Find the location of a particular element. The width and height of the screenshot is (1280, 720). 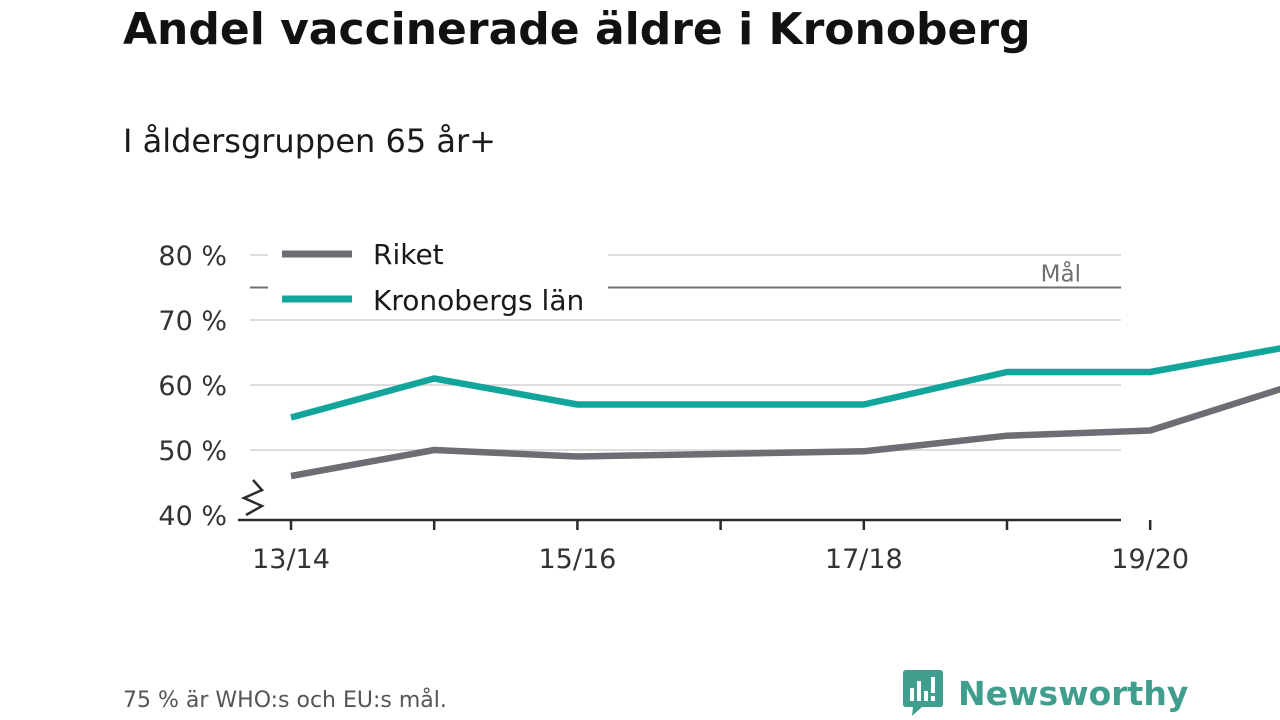

axis-break-icon is located at coordinates (252, 498).